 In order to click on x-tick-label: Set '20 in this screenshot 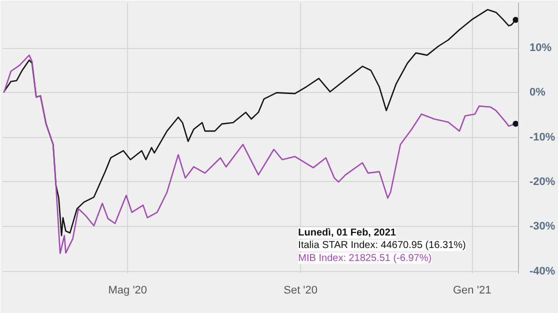, I will do `click(301, 290)`.